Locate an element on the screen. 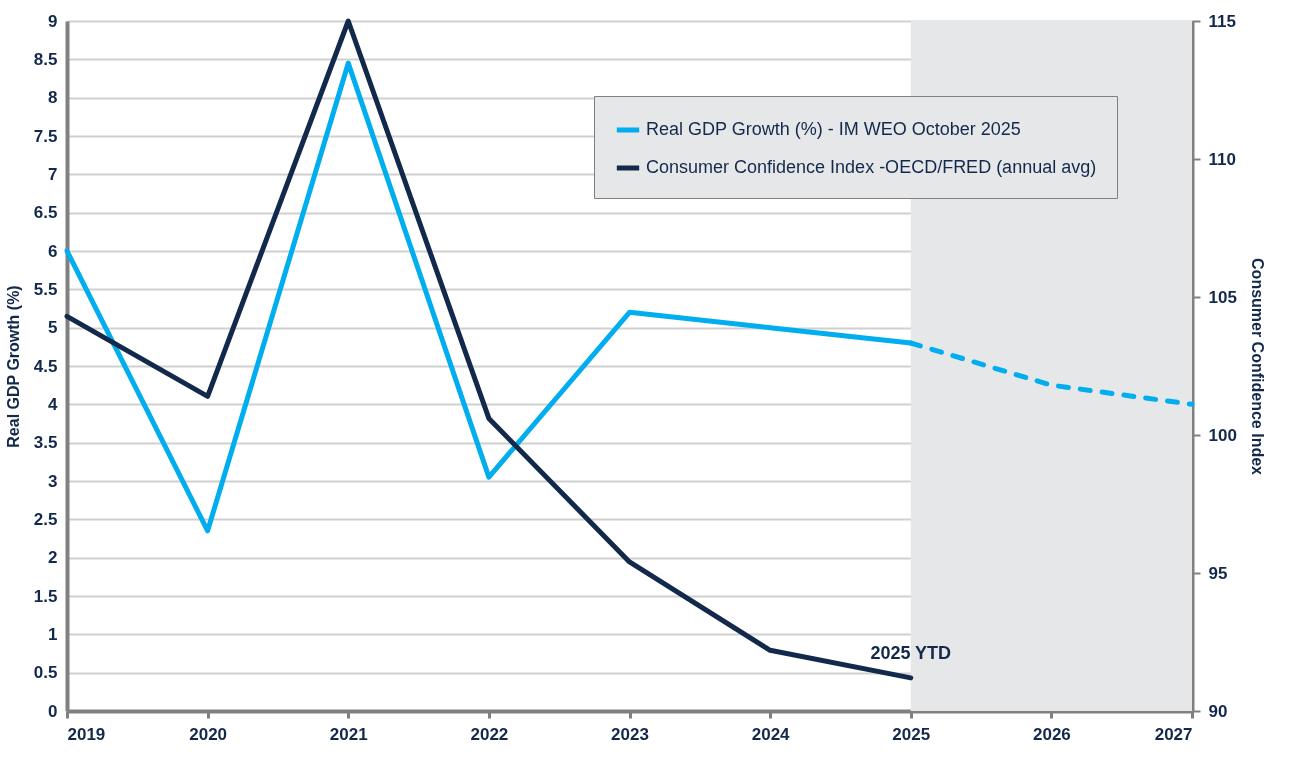 The width and height of the screenshot is (1313, 764). y-tick-label: 1.5 is located at coordinates (45, 596).